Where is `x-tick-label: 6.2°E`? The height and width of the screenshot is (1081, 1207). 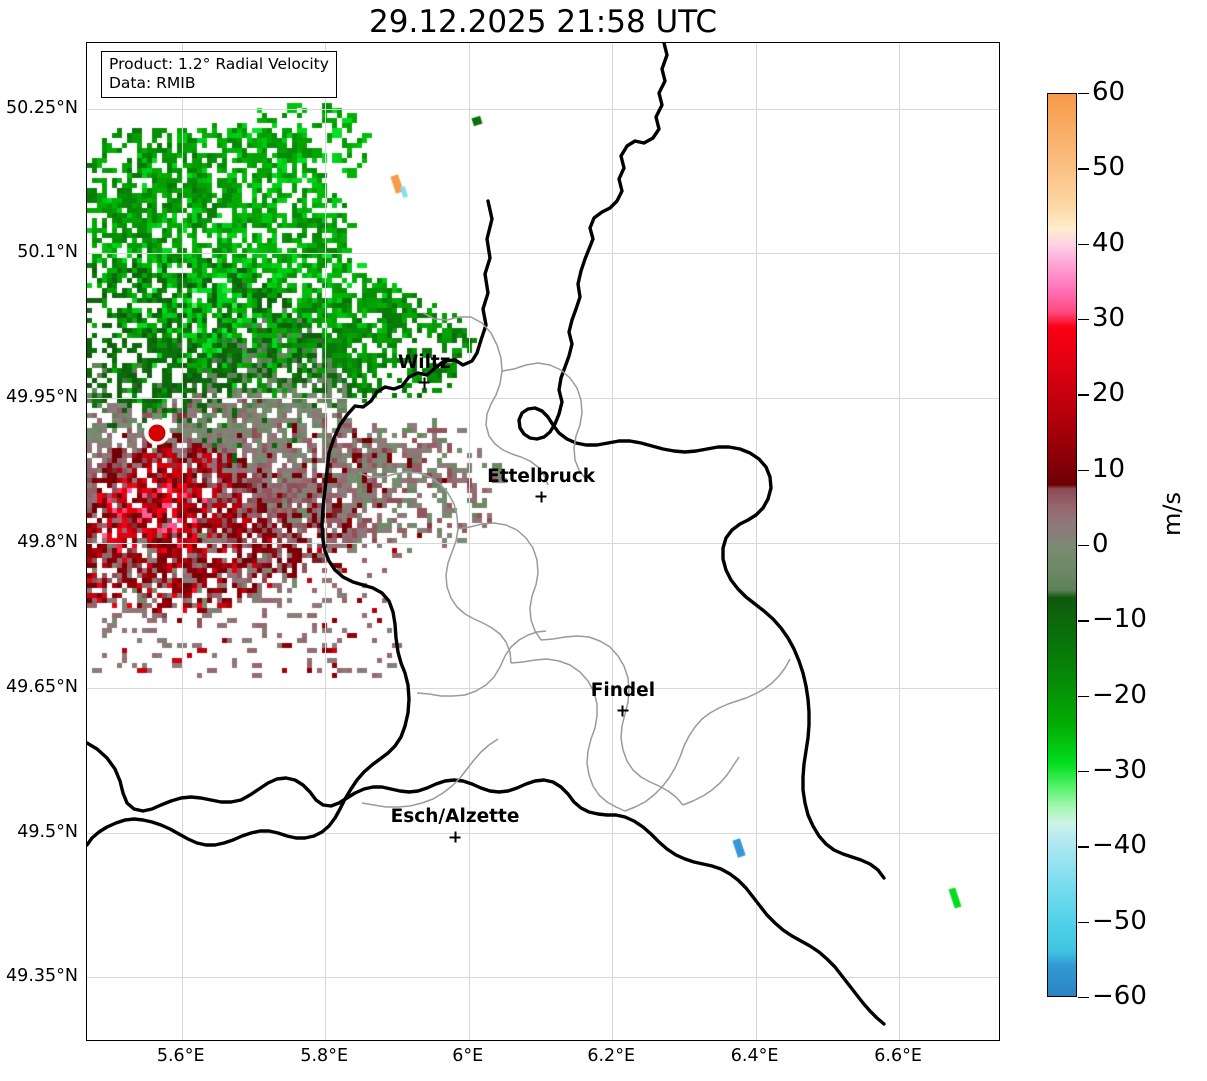 x-tick-label: 6.2°E is located at coordinates (611, 1056).